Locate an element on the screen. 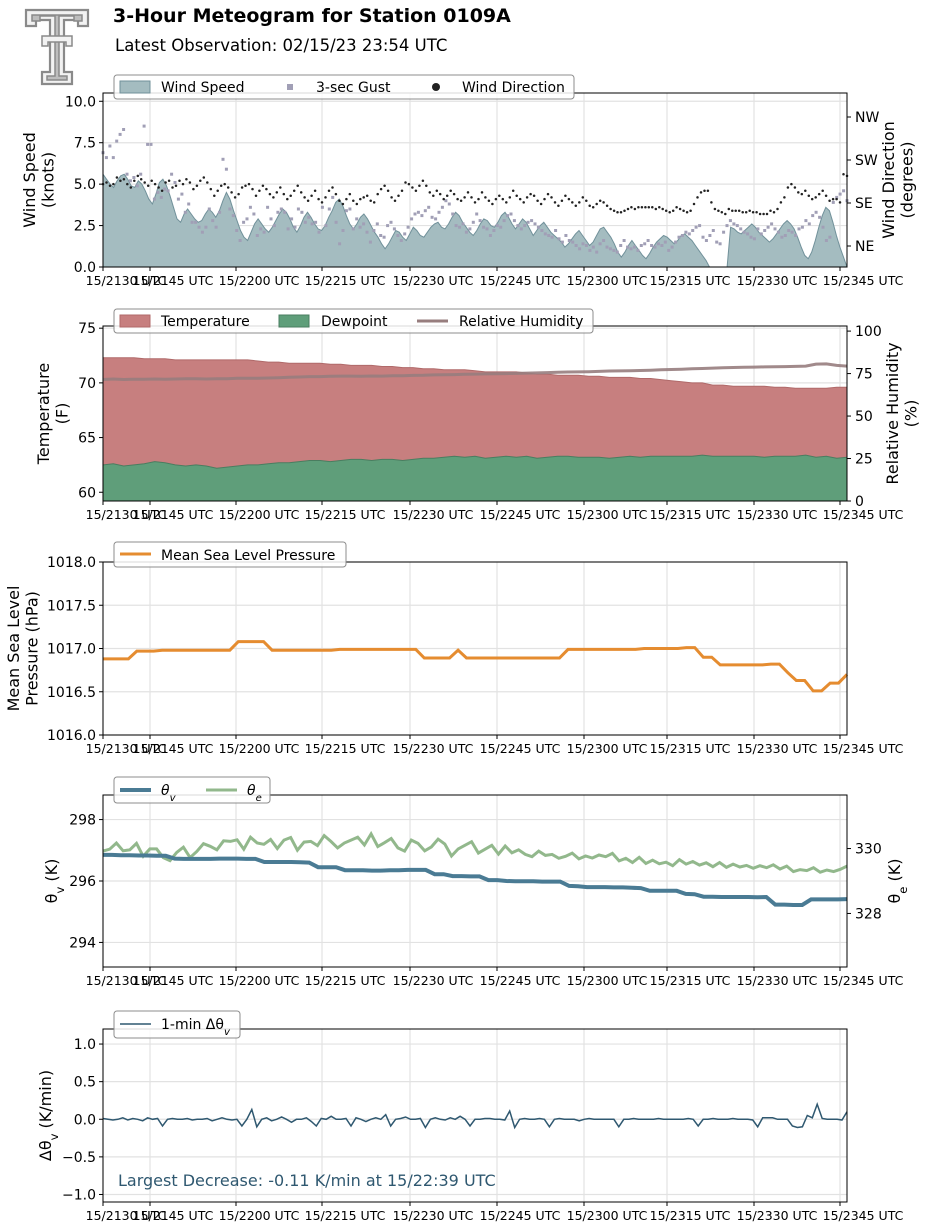  pressure-ytick-label: 1016.0 is located at coordinates (71, 736).